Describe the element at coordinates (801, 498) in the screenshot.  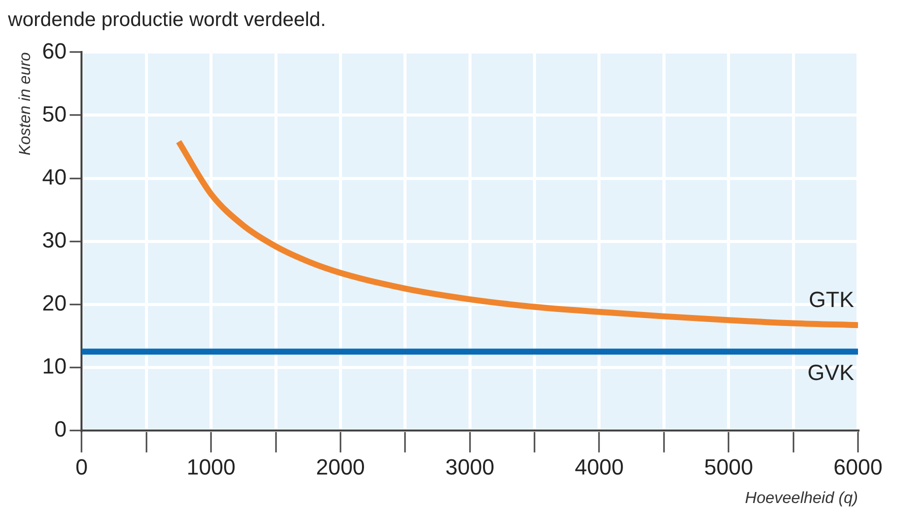
I see `x-axis-title: Hoeveelheid (q)` at that location.